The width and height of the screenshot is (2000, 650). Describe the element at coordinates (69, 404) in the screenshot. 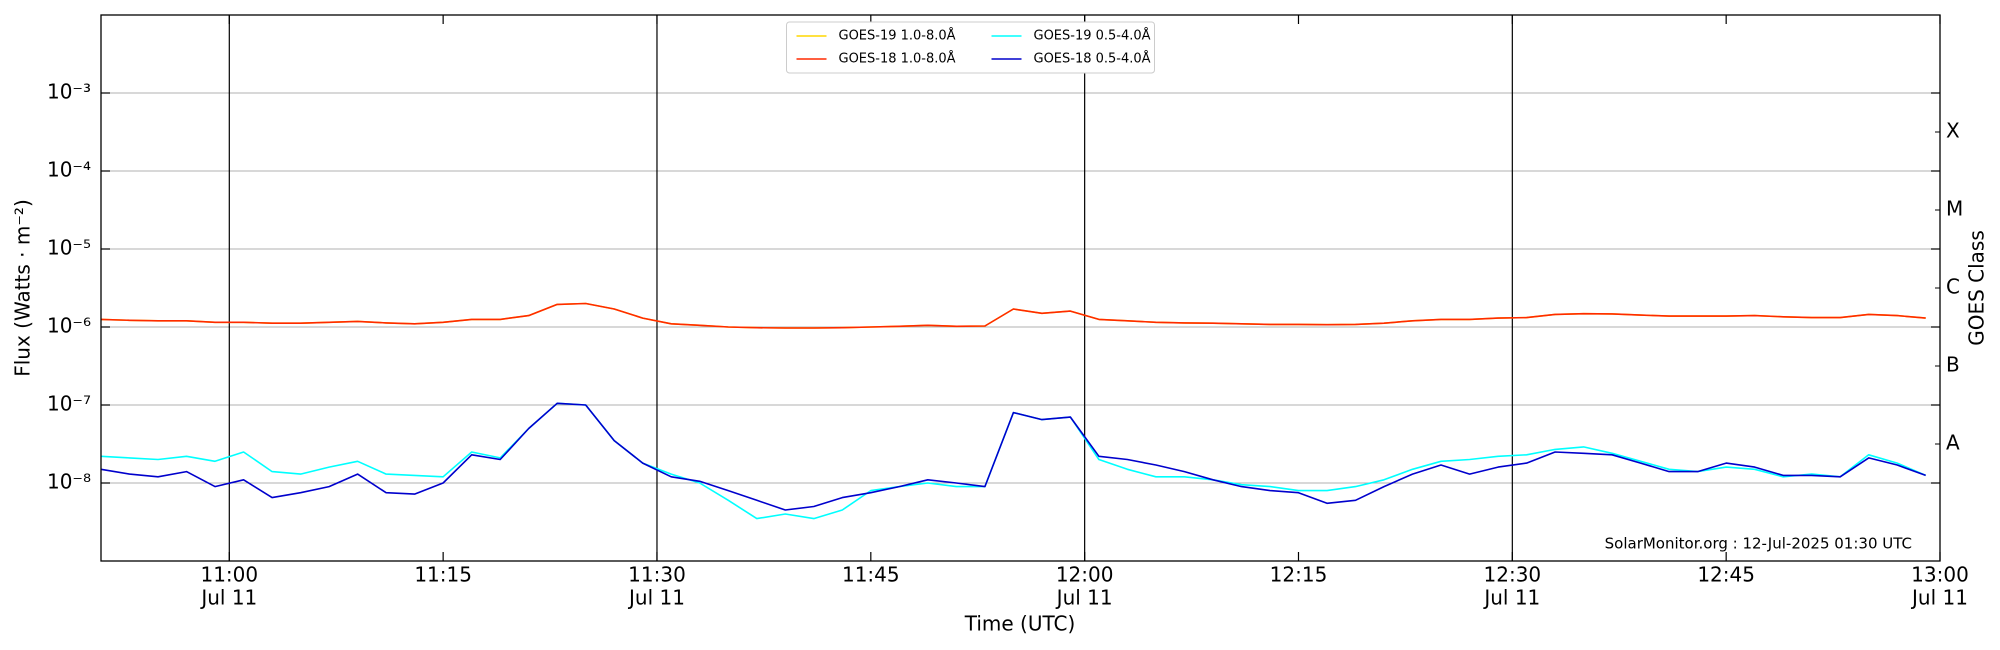

I see `y-tick-label: 10⁻⁷` at that location.